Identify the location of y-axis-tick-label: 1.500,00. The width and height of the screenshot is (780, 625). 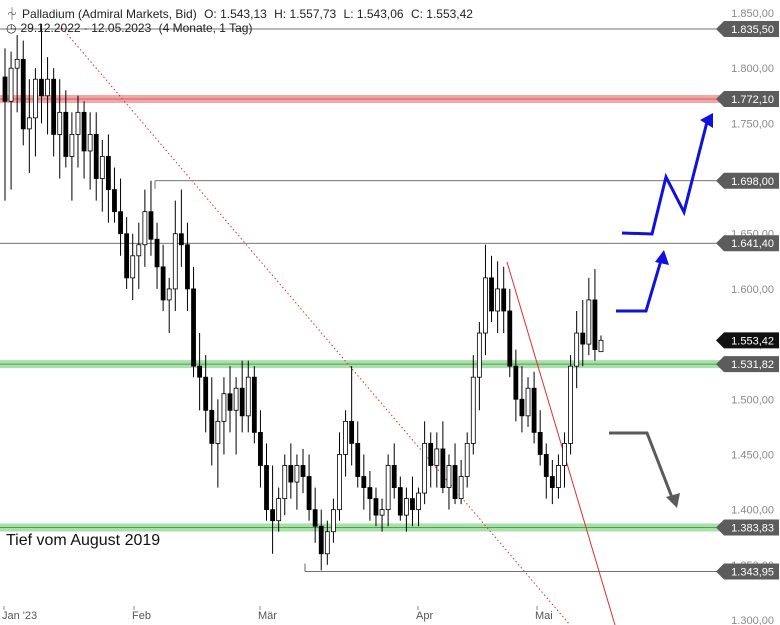
(752, 400).